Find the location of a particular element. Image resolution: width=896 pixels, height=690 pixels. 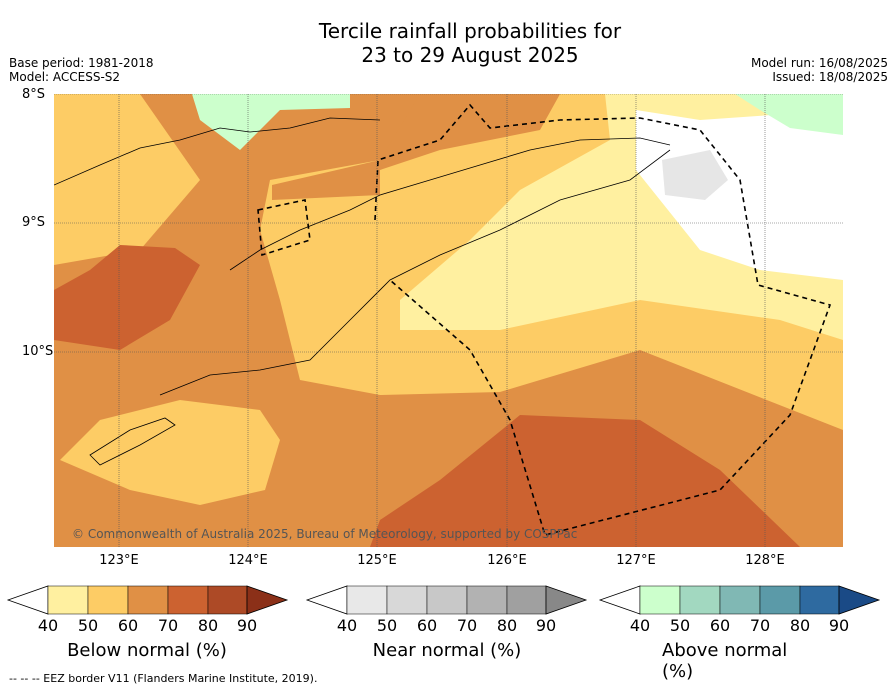

above-tick-70: 70 is located at coordinates (760, 625).